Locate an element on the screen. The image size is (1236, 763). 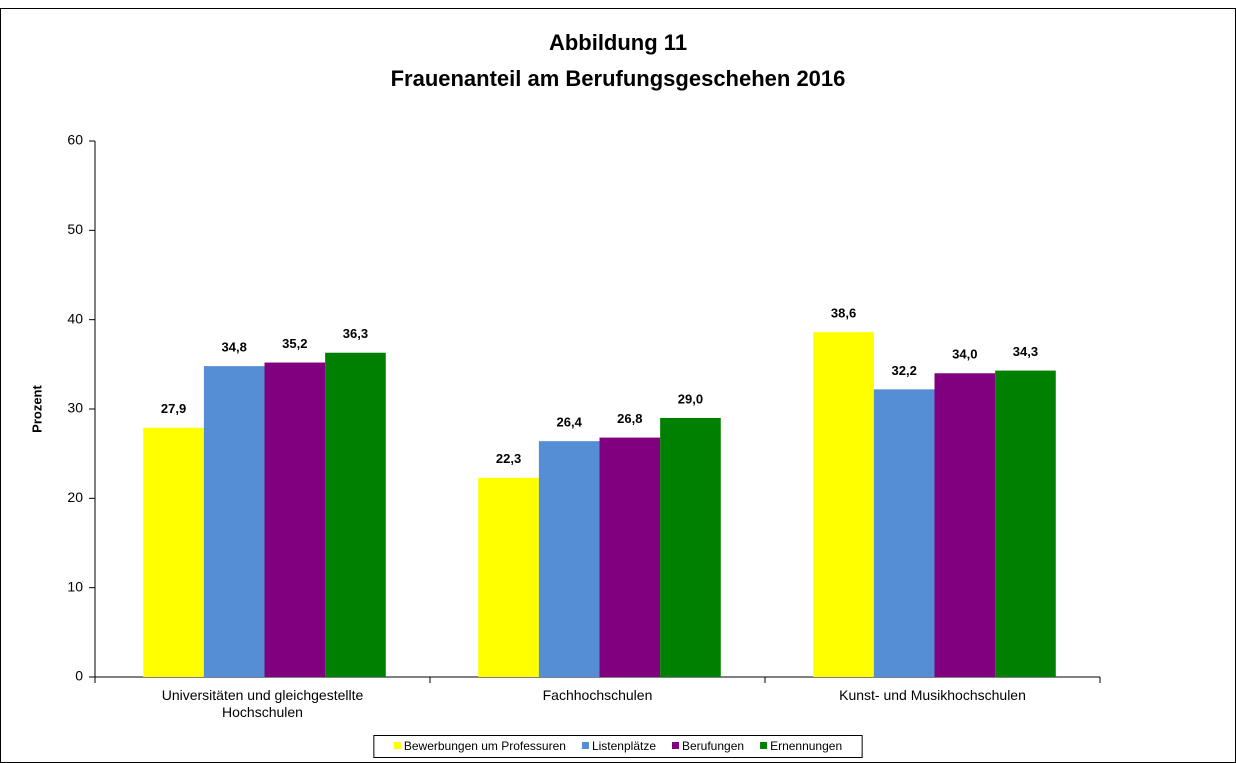
legend-label: Bewerbungen um Professuren is located at coordinates (485, 746).